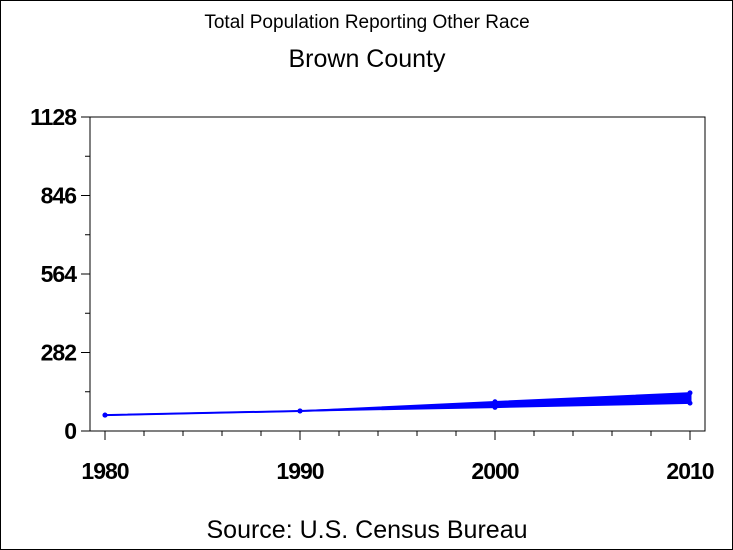 The width and height of the screenshot is (733, 550). What do you see at coordinates (59, 196) in the screenshot?
I see `y-tick-label: 846` at bounding box center [59, 196].